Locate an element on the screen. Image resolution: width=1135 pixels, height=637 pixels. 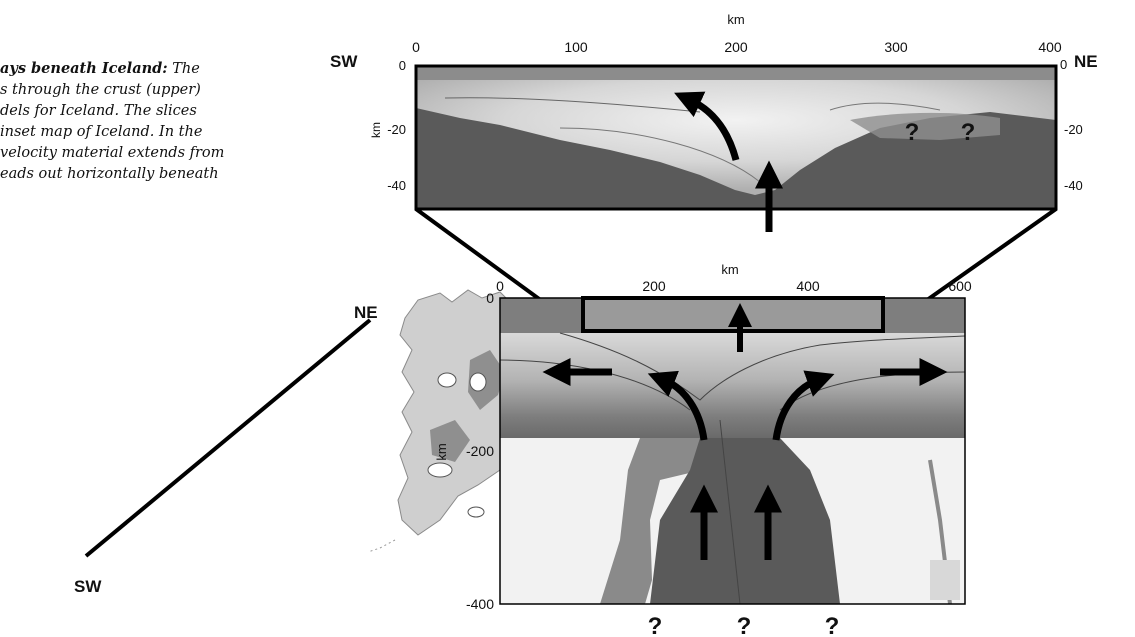
lower-y-ticks: 0 -200 -400 is located at coordinates (480, 451).